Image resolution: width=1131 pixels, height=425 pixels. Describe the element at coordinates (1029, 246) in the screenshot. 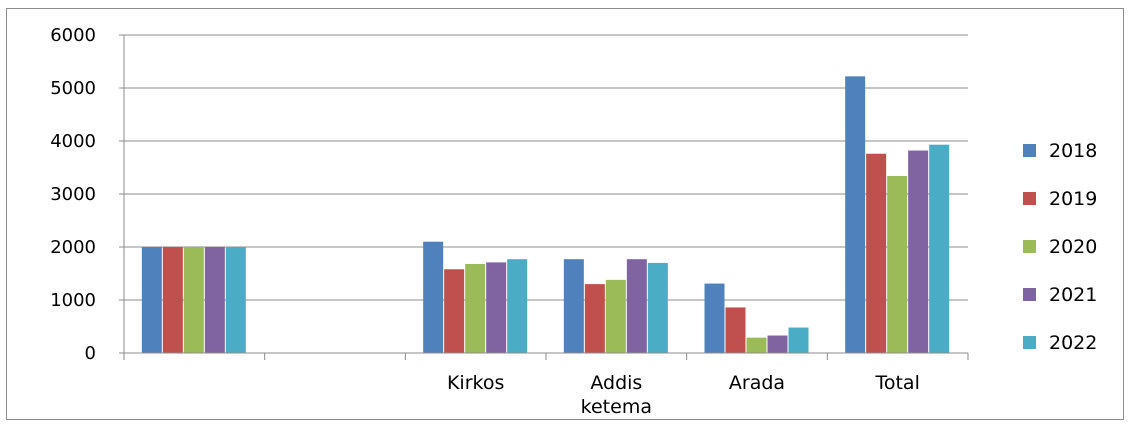

I see `legend-swatch-2020` at that location.